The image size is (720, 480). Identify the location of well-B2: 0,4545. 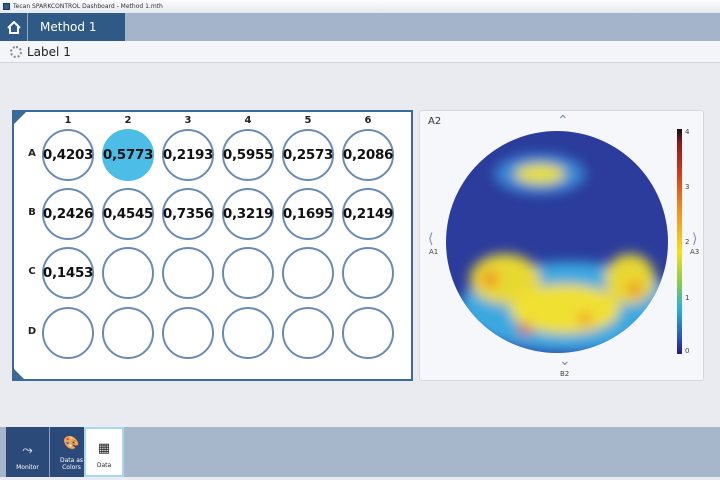
(128, 214).